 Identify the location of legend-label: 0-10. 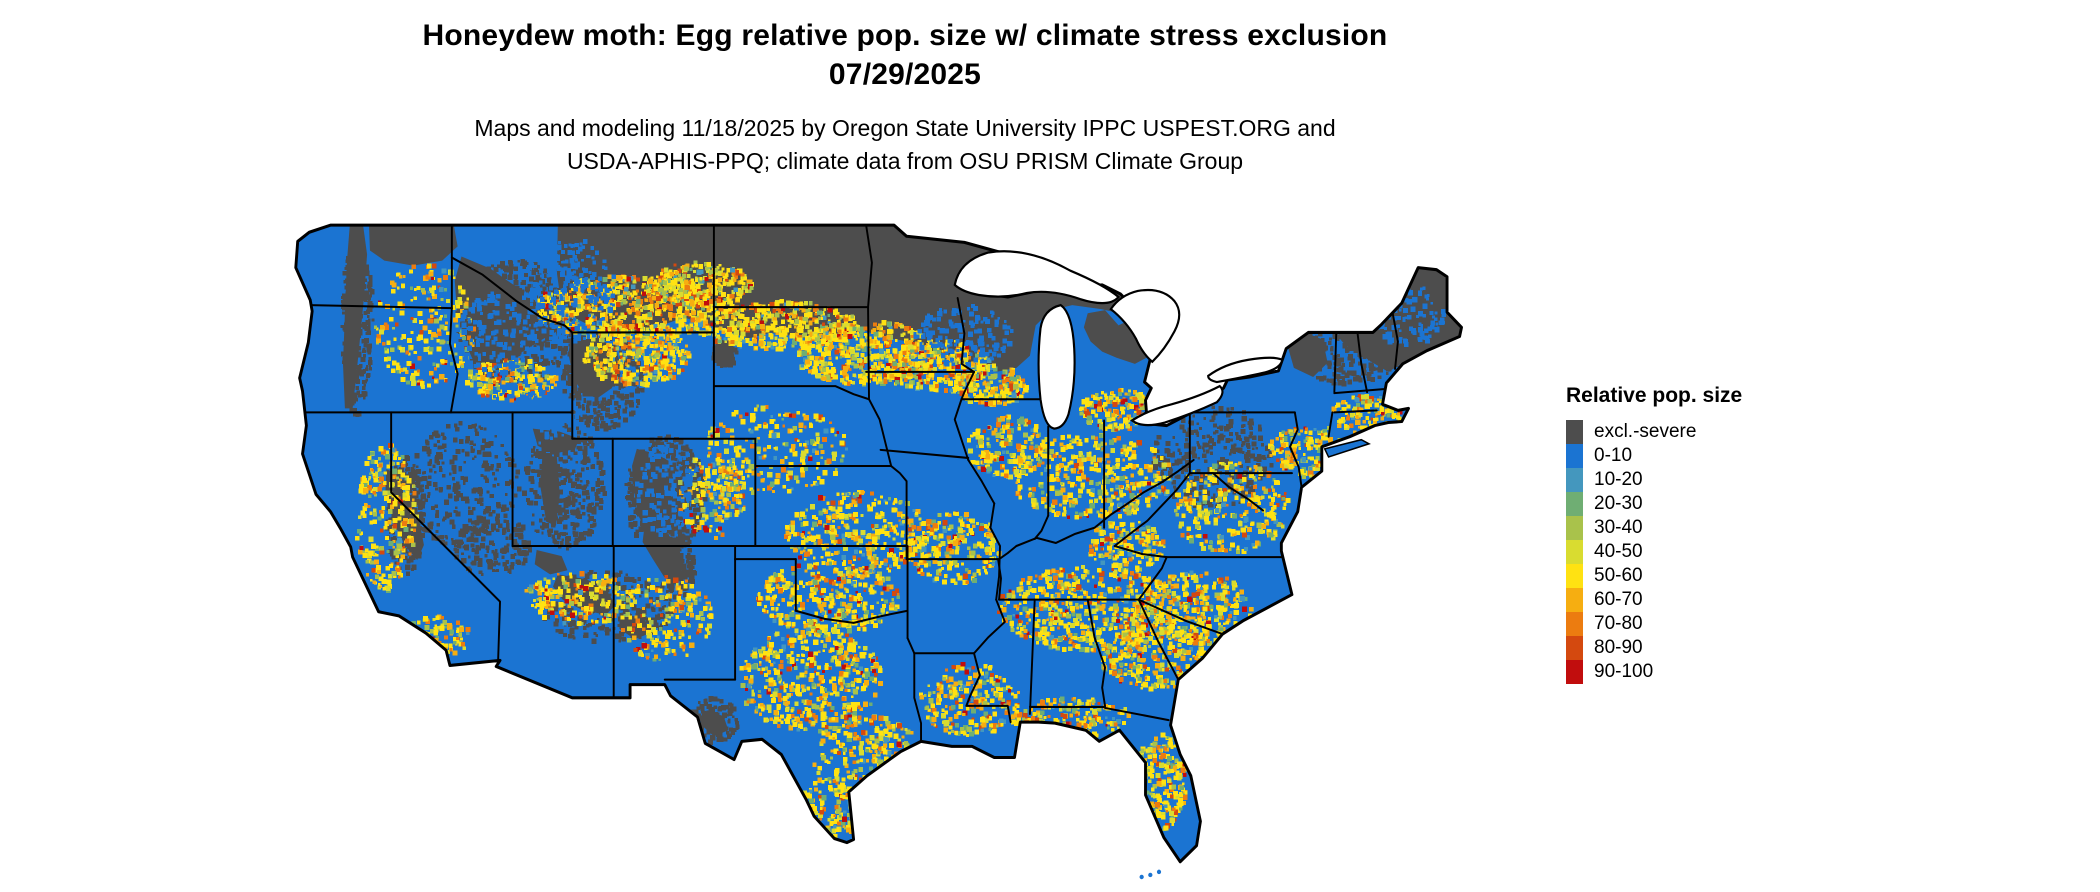
(1613, 455).